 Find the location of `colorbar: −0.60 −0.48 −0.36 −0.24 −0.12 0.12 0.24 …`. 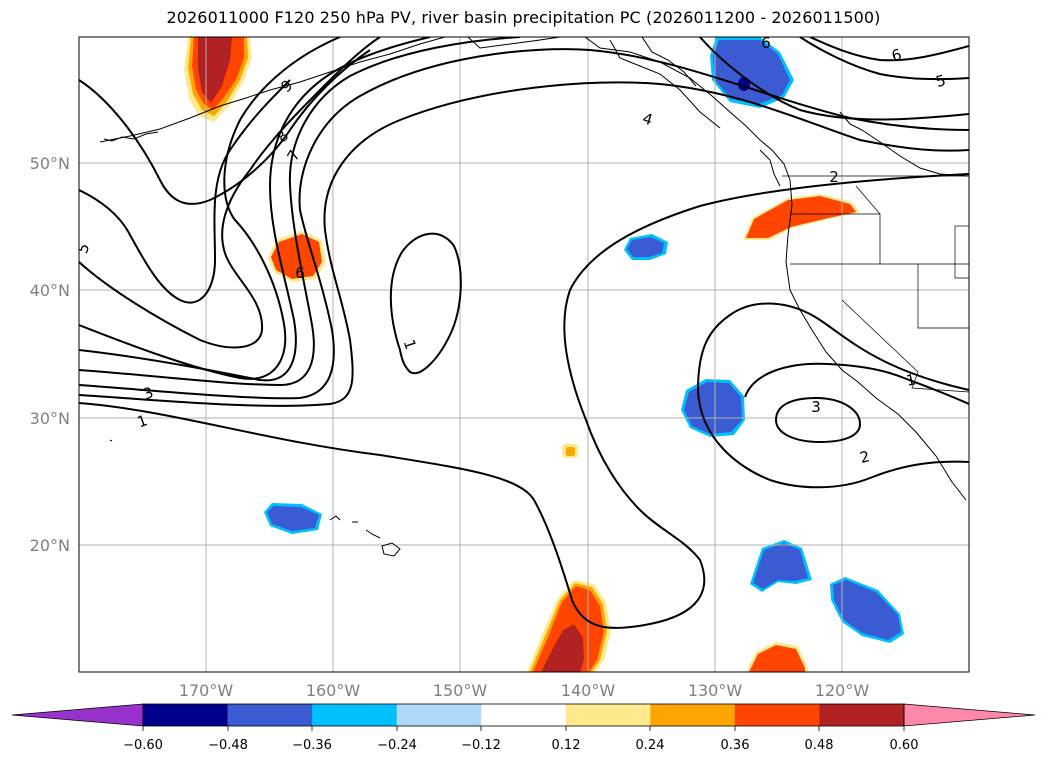

colorbar: −0.60 −0.48 −0.36 −0.24 −0.12 0.12 0.24 … is located at coordinates (523, 728).